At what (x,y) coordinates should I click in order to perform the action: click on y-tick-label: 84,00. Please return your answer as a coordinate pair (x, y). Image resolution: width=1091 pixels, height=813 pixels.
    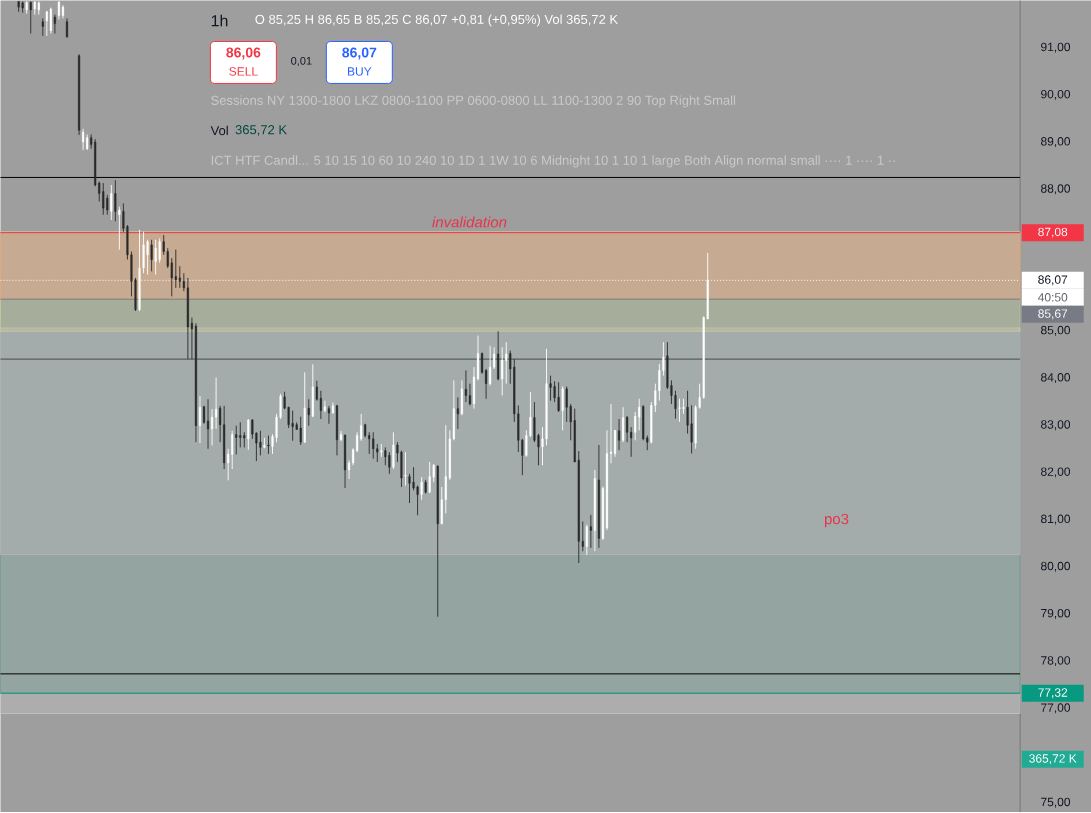
    Looking at the image, I should click on (1056, 378).